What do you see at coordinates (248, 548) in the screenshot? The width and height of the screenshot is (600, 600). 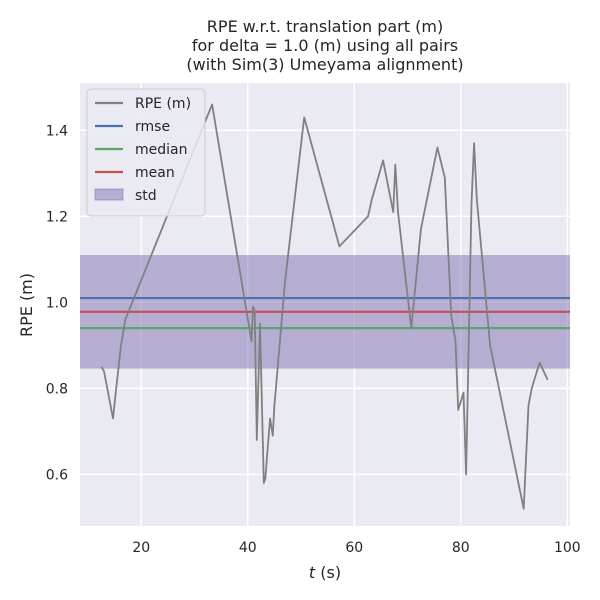 I see `x-tick-label: 40` at bounding box center [248, 548].